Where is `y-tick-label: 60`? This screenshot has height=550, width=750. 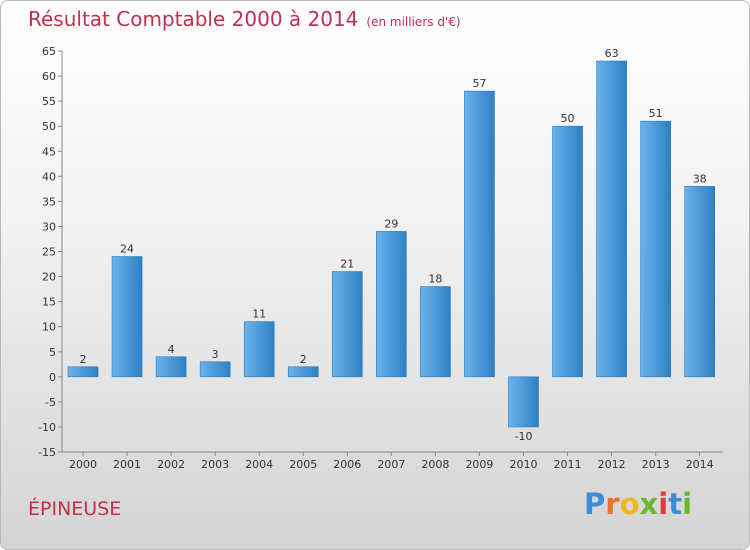
y-tick-label: 60 is located at coordinates (49, 76).